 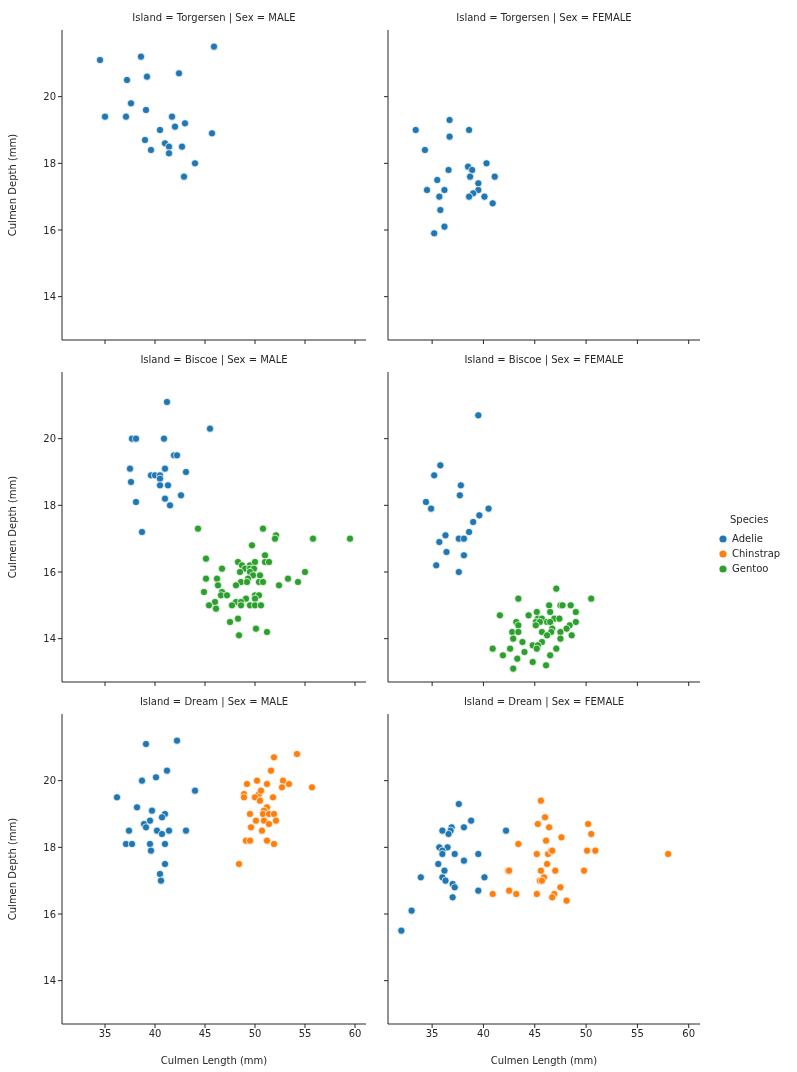 What do you see at coordinates (544, 17) in the screenshot?
I see `chart-title: Island = Torgersen | Sex = FEMALE` at bounding box center [544, 17].